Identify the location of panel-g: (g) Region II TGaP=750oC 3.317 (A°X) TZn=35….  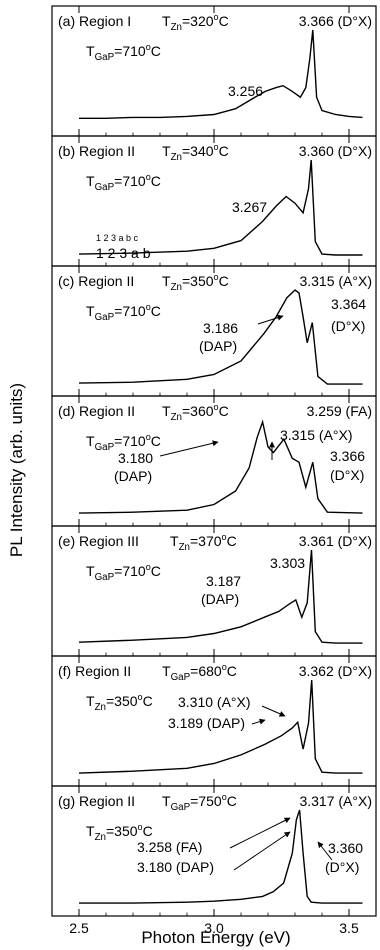
(214, 851).